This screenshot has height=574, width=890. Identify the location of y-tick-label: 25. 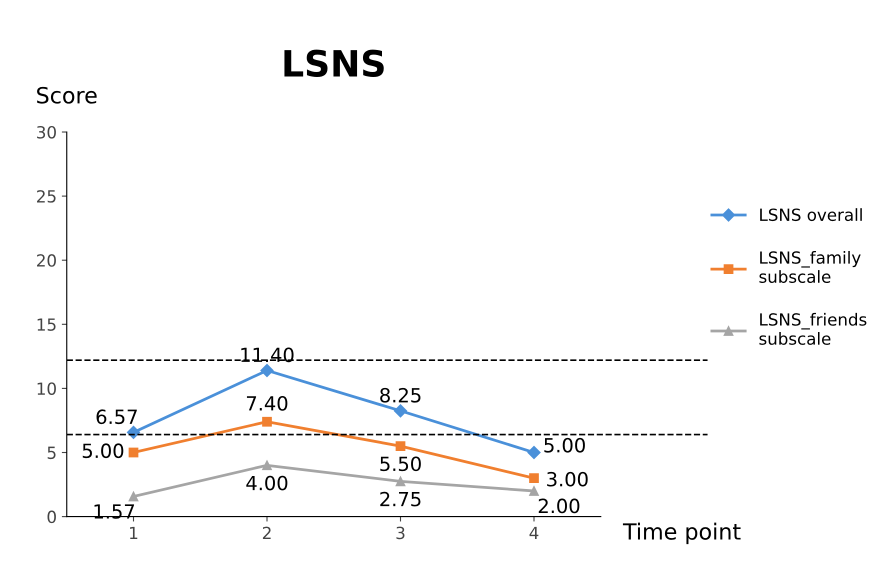
(46, 196).